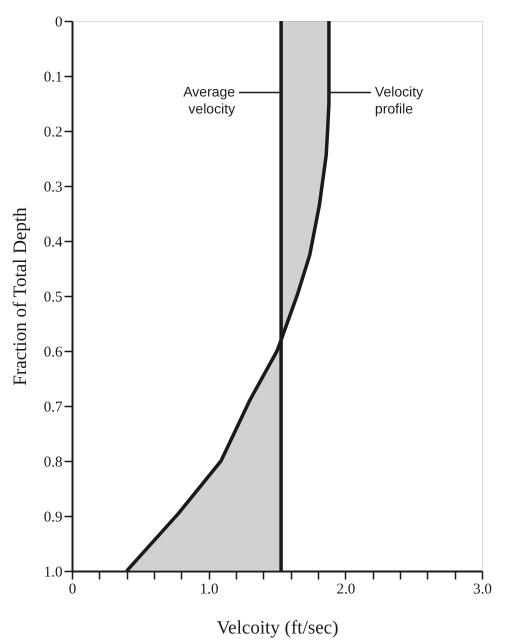  Describe the element at coordinates (53, 518) in the screenshot. I see `y-tick-label: 0.9` at that location.